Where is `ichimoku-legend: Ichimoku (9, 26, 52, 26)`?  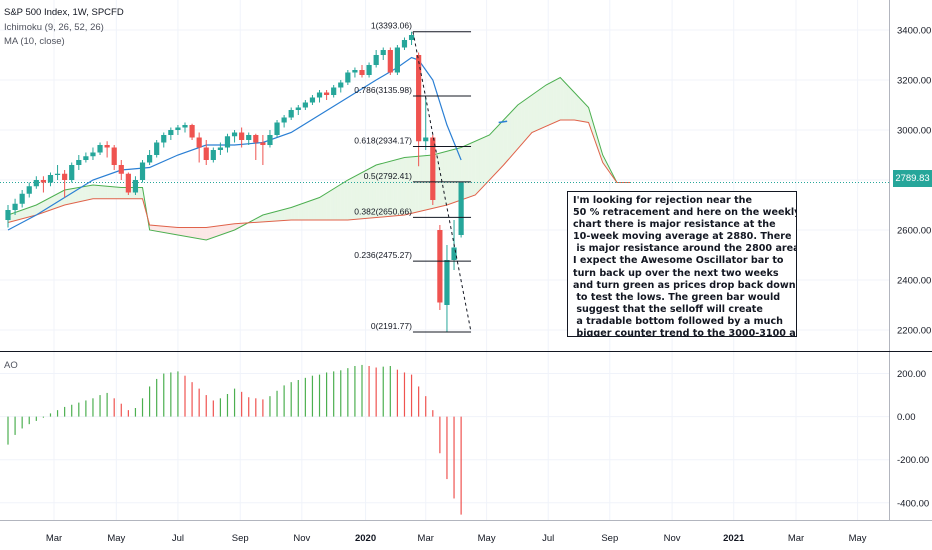
ichimoku-legend: Ichimoku (9, 26, 52, 26) is located at coordinates (54, 27).